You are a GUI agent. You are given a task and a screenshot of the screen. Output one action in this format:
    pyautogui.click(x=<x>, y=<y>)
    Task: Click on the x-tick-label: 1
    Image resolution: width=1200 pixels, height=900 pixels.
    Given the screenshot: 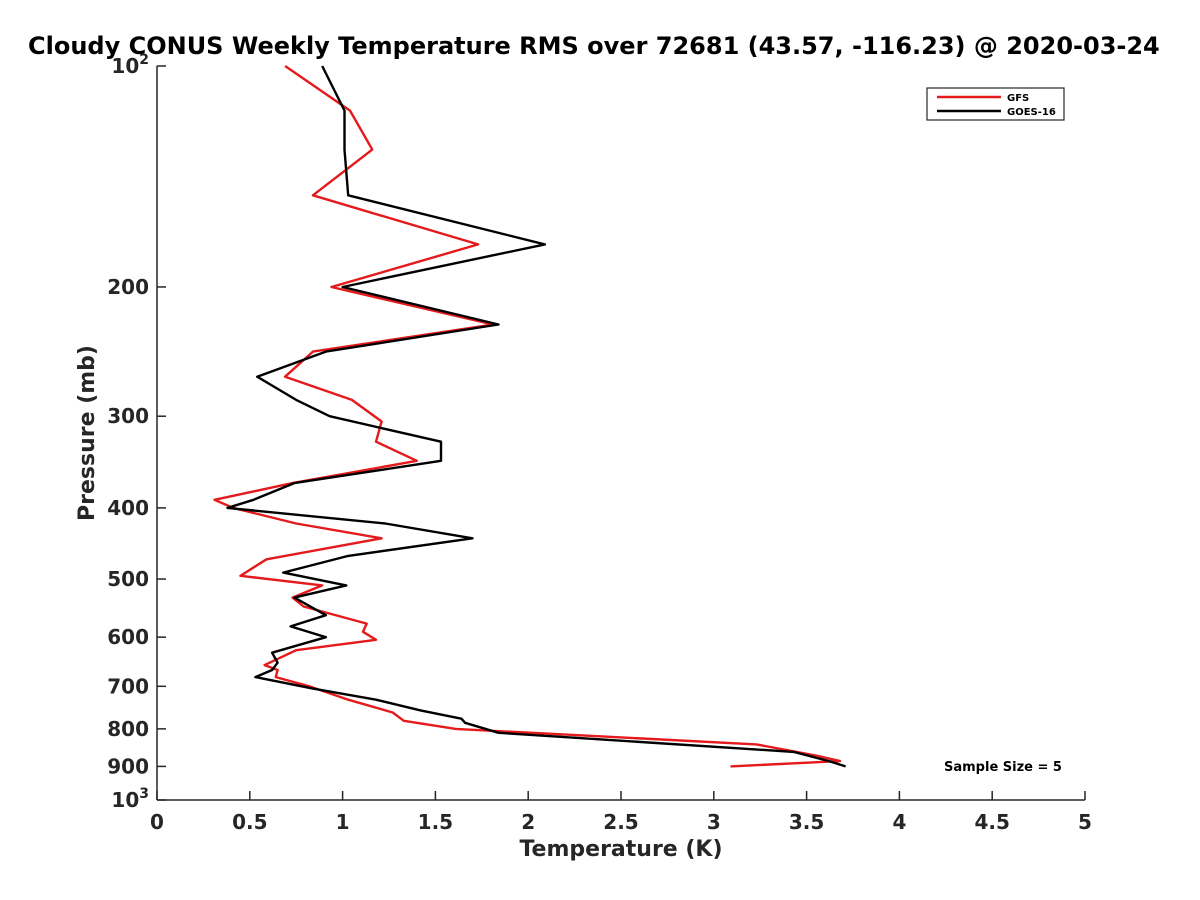 What is the action you would take?
    pyautogui.click(x=343, y=822)
    